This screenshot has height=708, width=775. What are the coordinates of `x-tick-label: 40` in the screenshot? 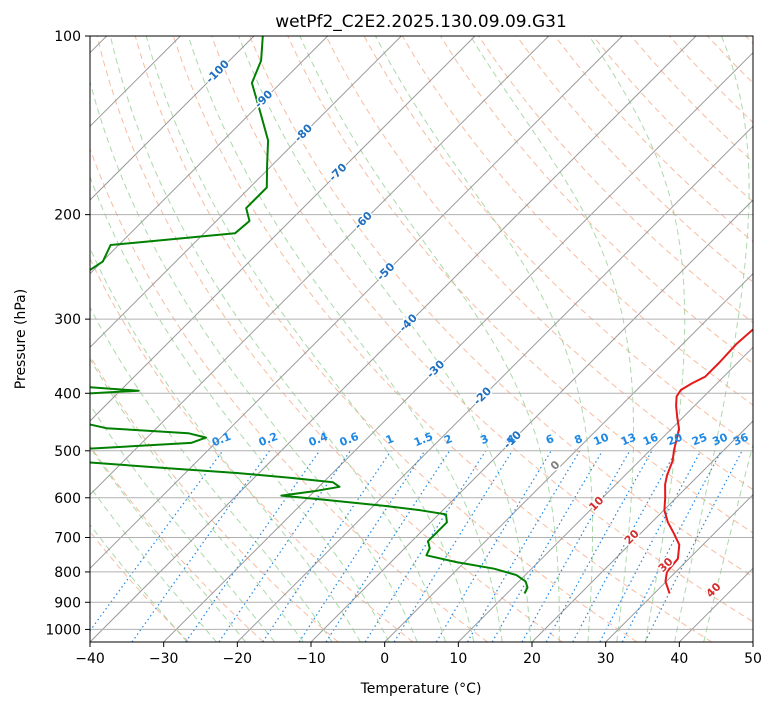 It's located at (679, 659).